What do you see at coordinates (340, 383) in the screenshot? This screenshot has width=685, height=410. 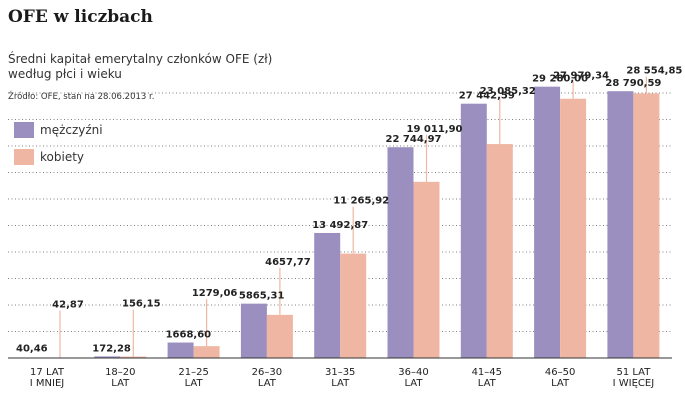 I see `category-label-4-line-1: LAT` at bounding box center [340, 383].